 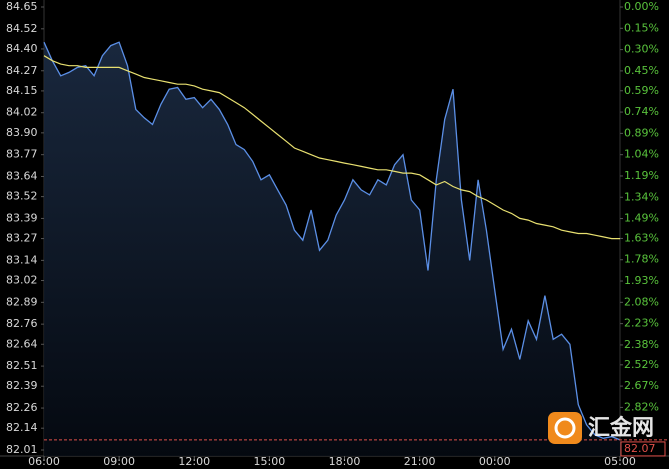 I want to click on y2-tick-label: 1.78%, so click(x=641, y=259).